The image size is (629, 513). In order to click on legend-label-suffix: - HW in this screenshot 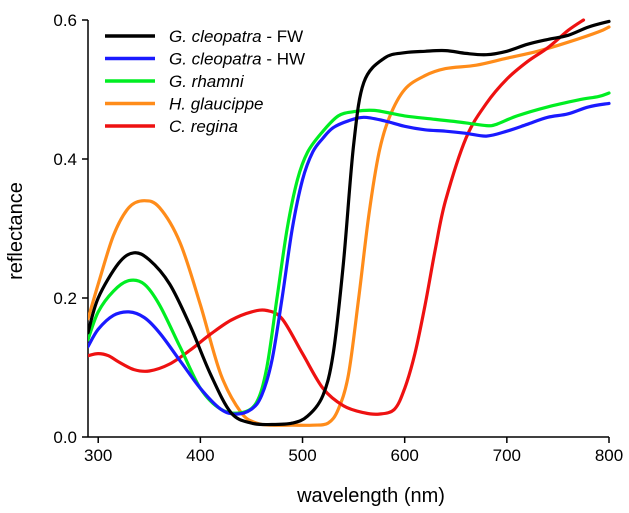, I will do `click(283, 59)`.